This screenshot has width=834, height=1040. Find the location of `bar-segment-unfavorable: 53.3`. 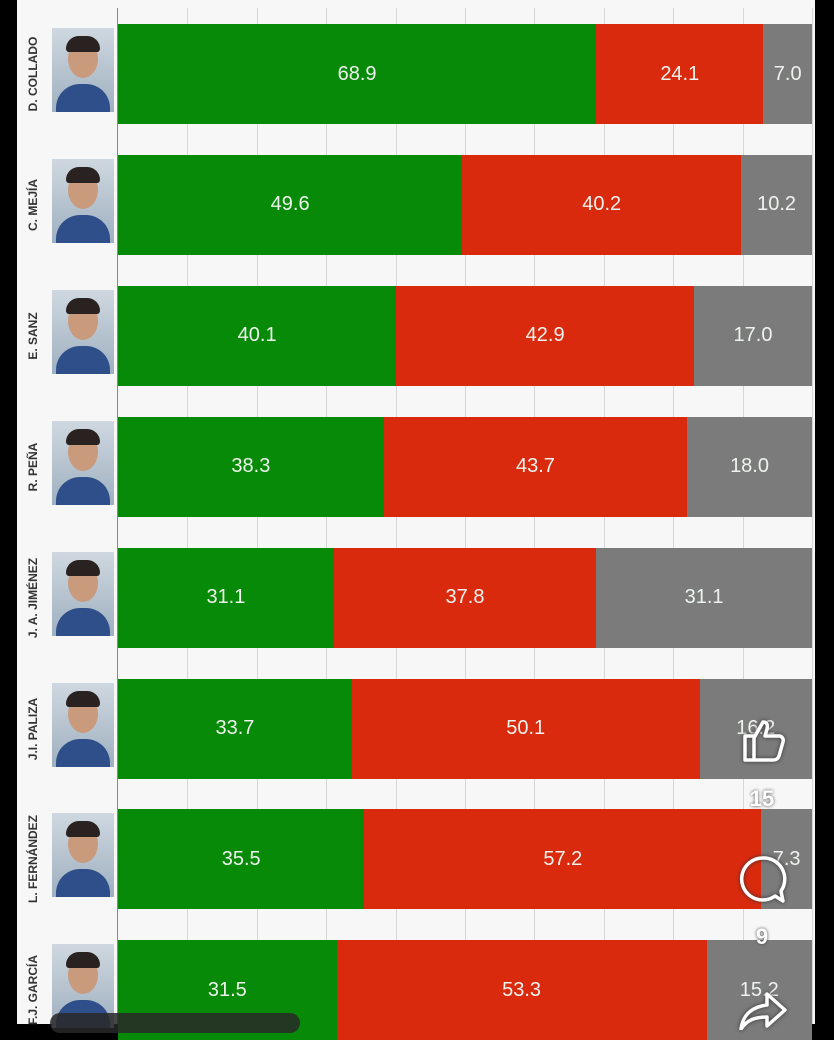

bar-segment-unfavorable: 53.3 is located at coordinates (521, 990).